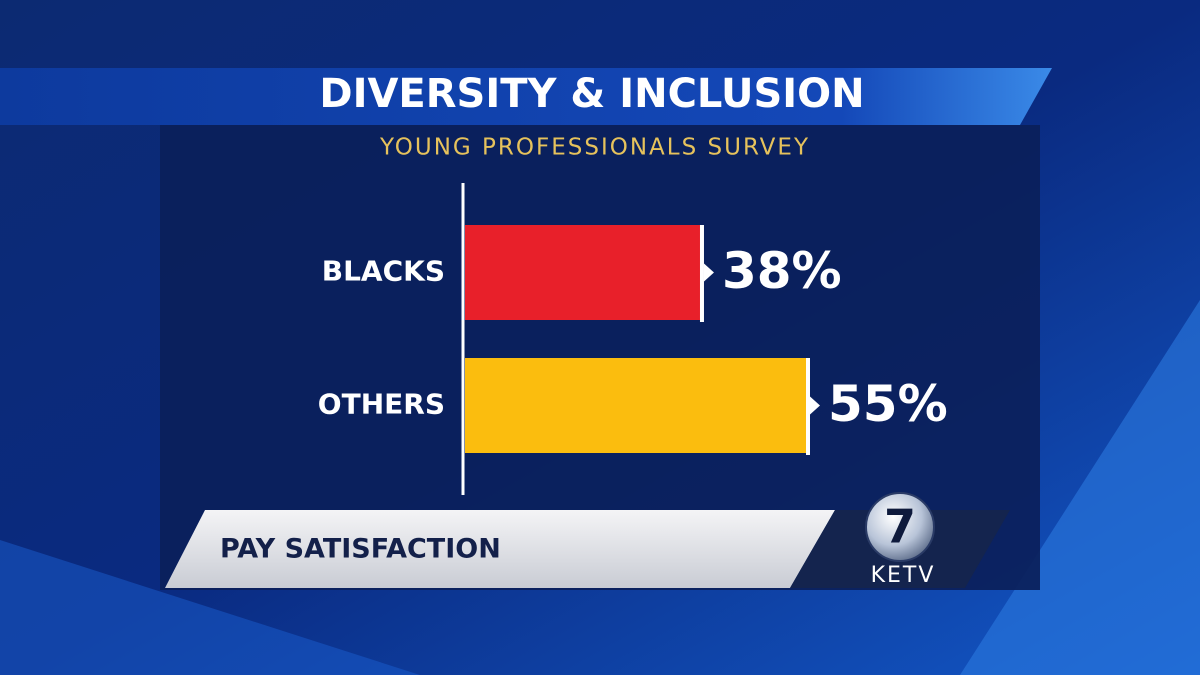 The width and height of the screenshot is (1200, 679). Describe the element at coordinates (383, 271) in the screenshot. I see `category-label: BLACKS` at that location.